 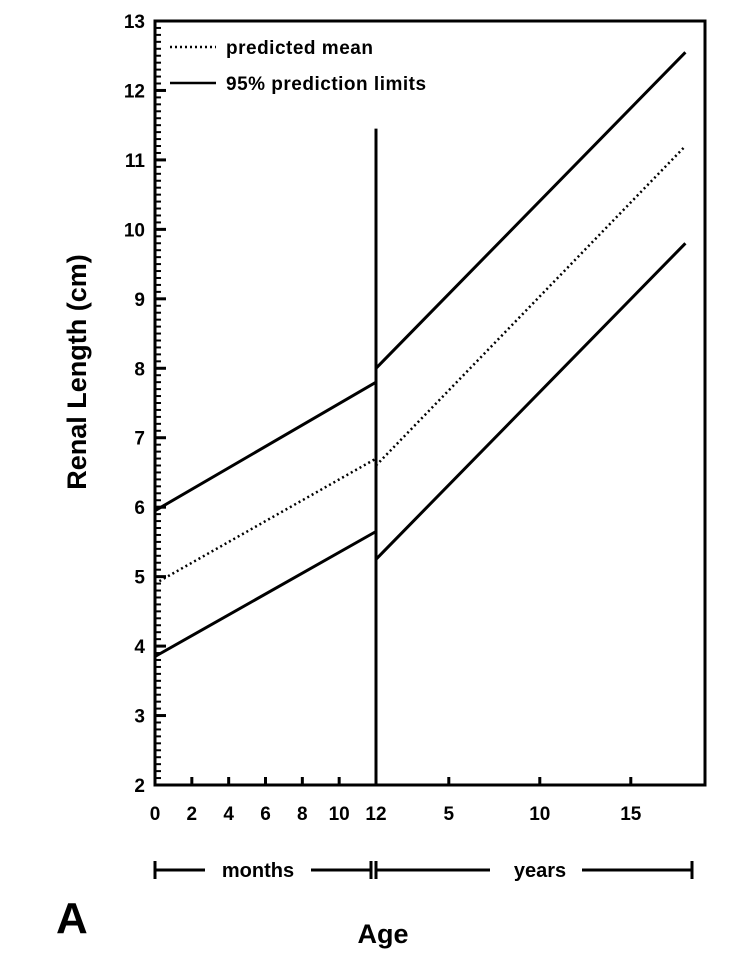 I want to click on x-axis-title: Age, so click(x=382, y=934).